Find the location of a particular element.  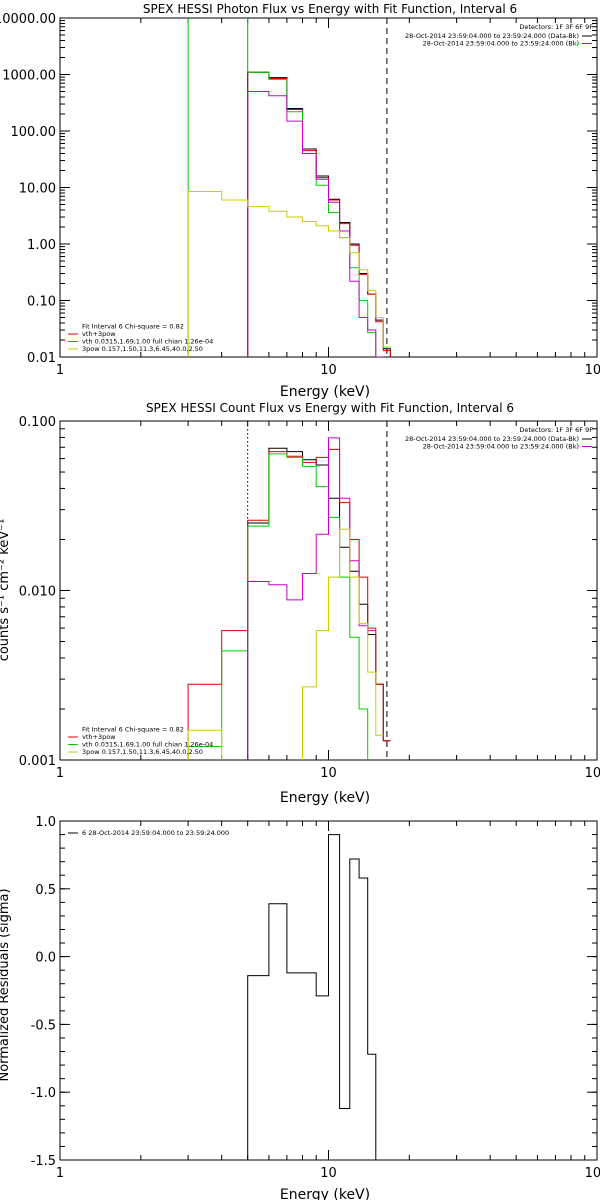

y-tick-label: 10.00 is located at coordinates (37, 189).